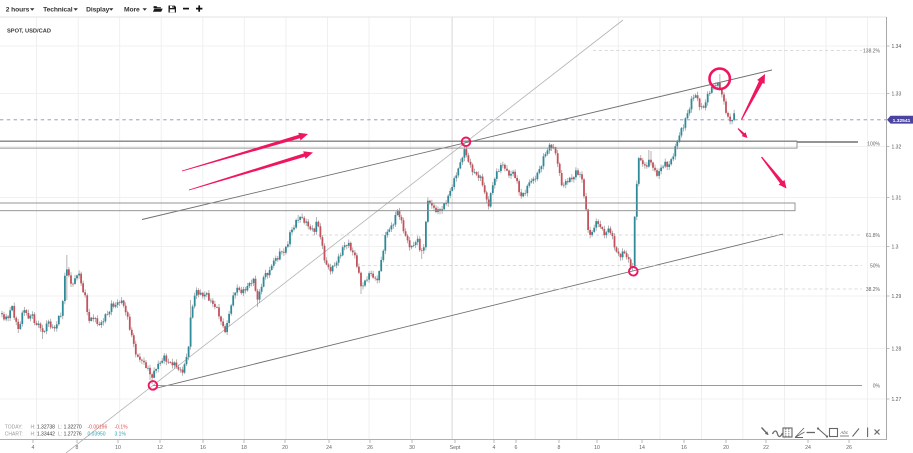 Image resolution: width=913 pixels, height=453 pixels. I want to click on svg-text: TODAY:, so click(14, 427).